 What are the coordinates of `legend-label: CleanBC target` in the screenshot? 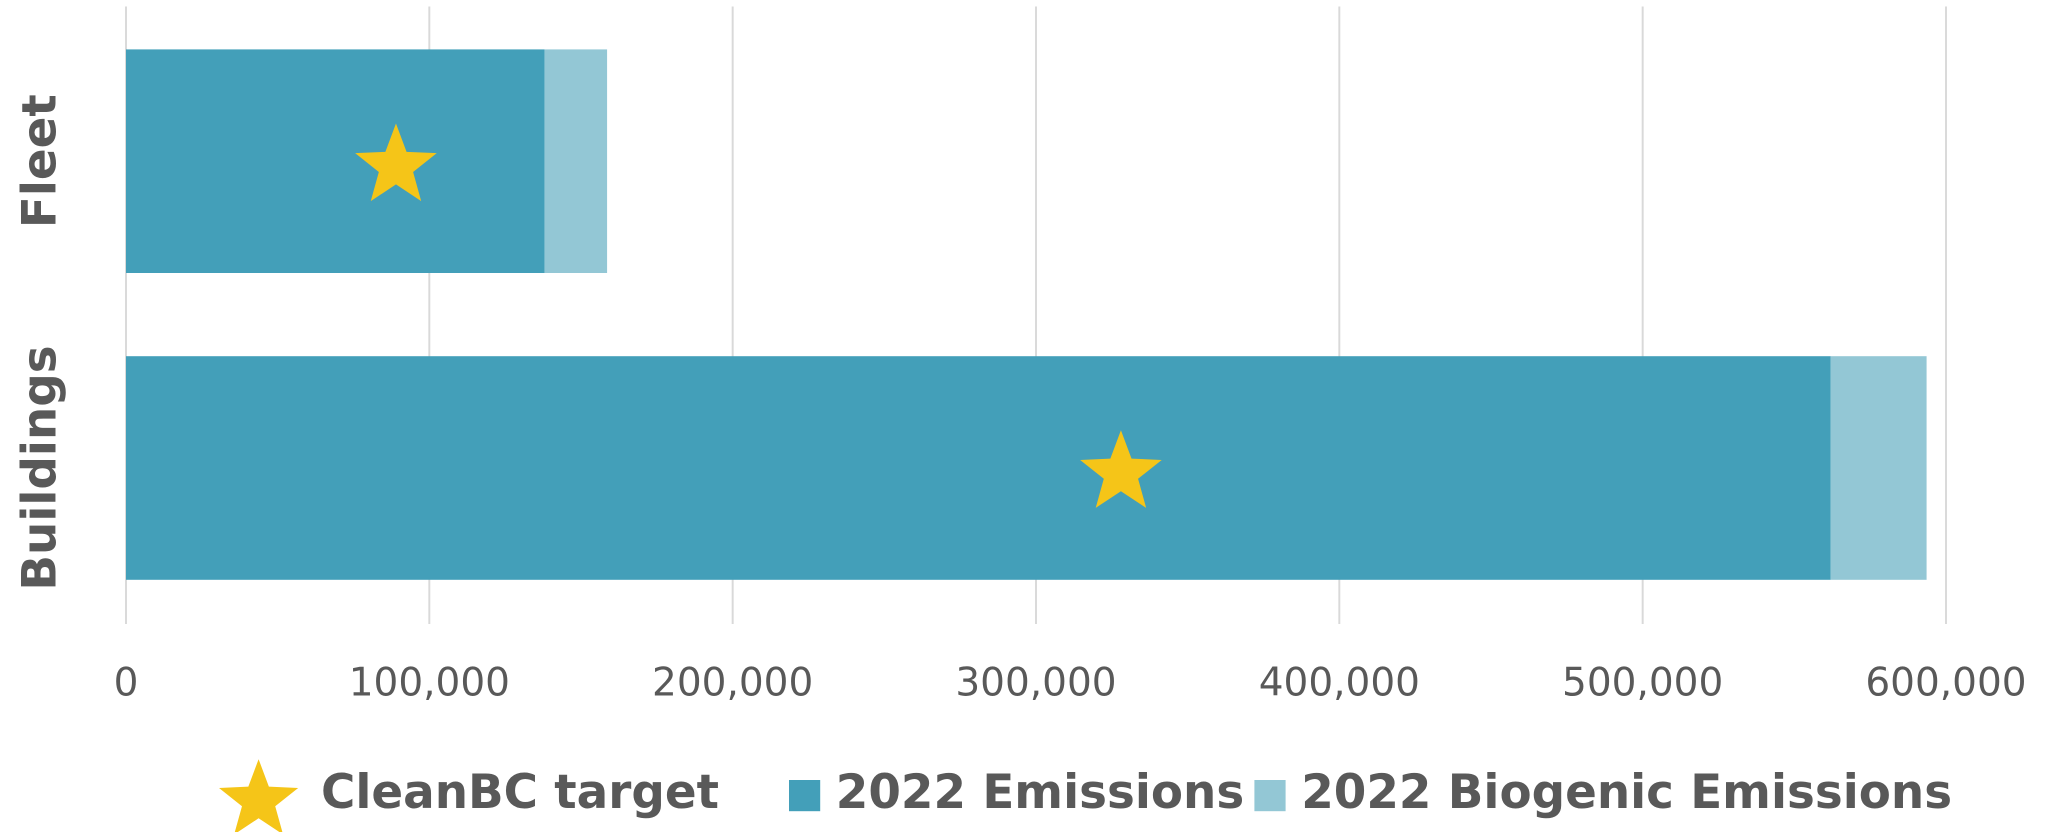 It's located at (520, 793).